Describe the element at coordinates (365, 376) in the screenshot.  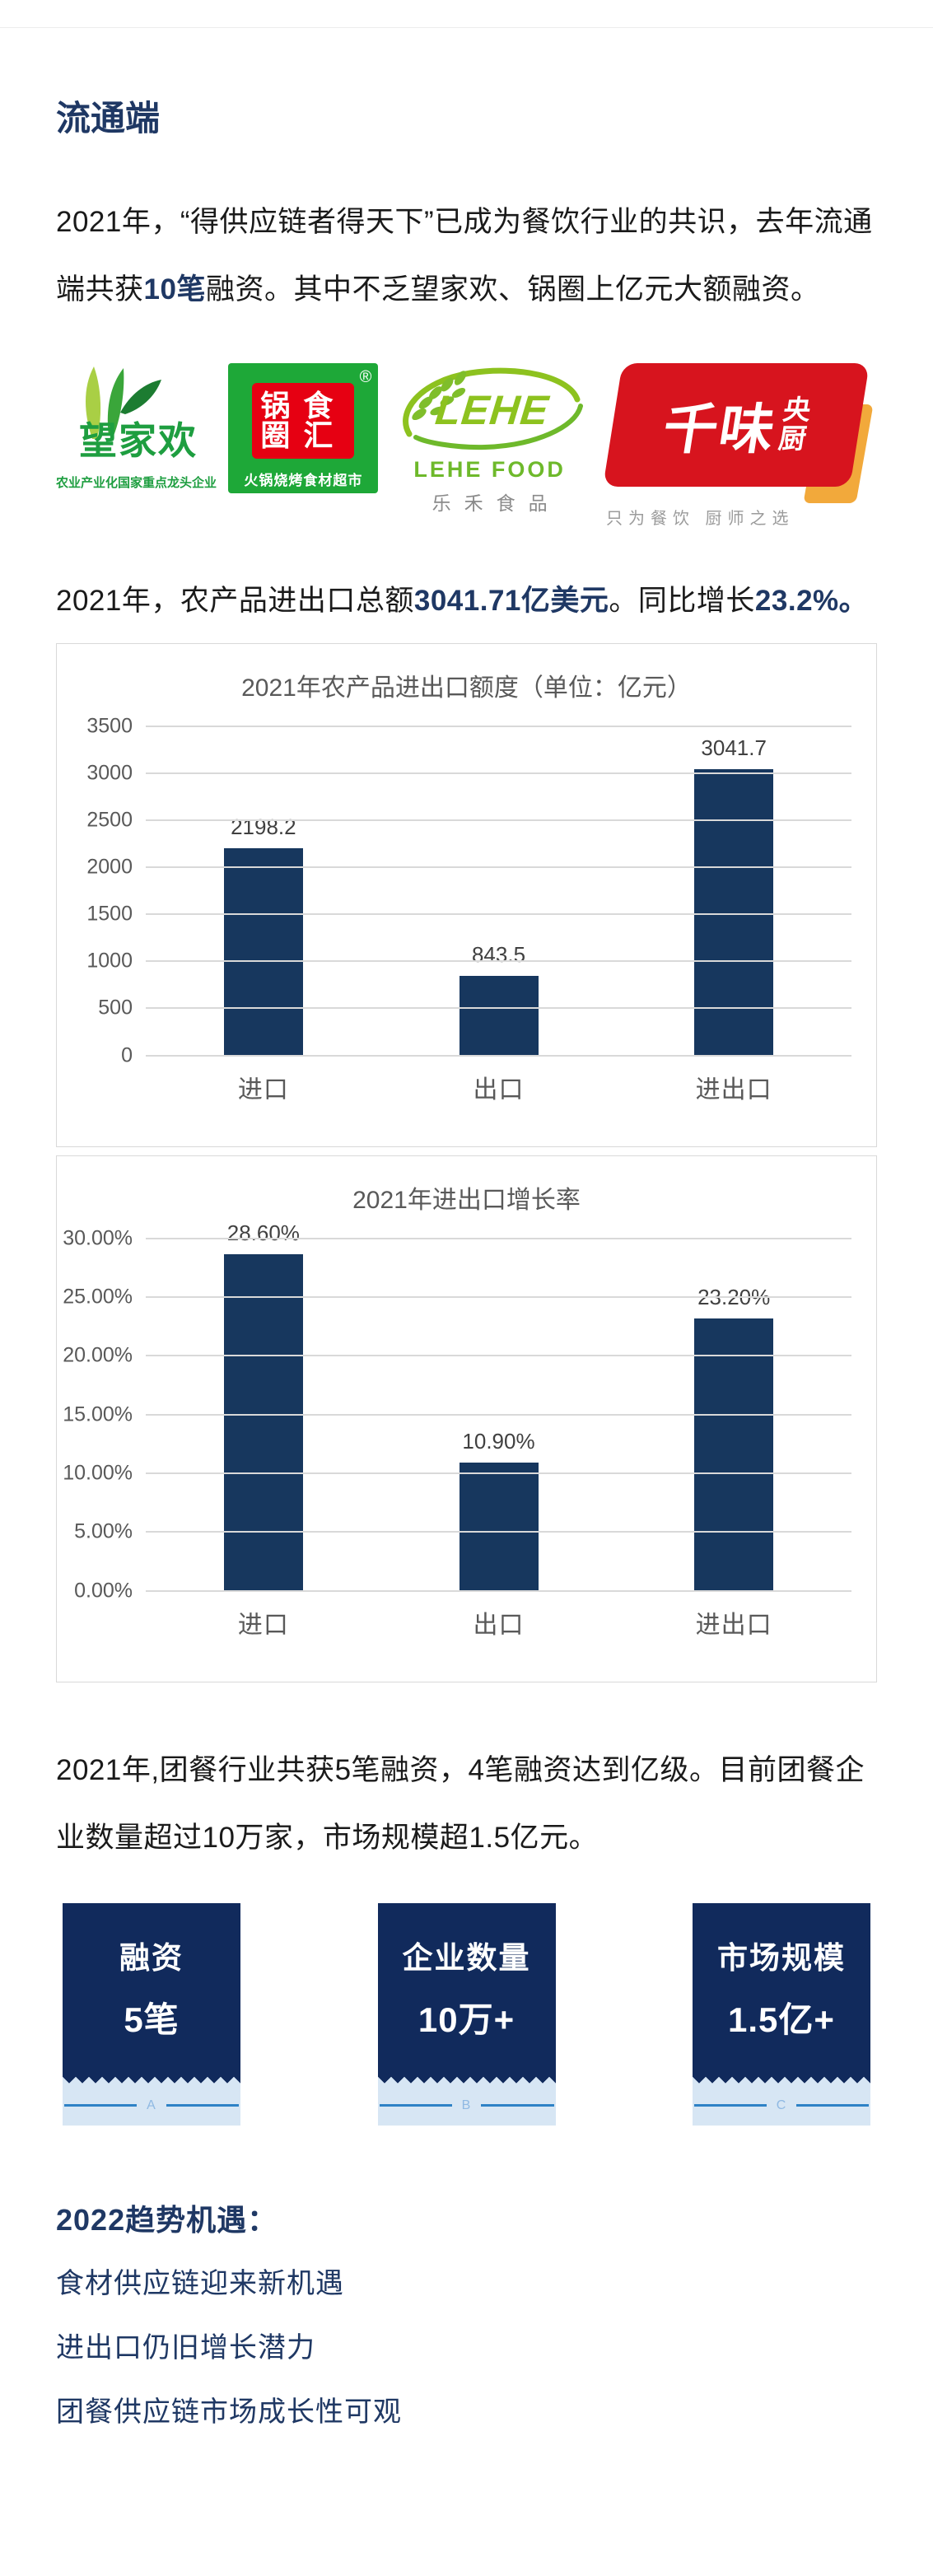
I see `registered-mark-icon: ®` at that location.